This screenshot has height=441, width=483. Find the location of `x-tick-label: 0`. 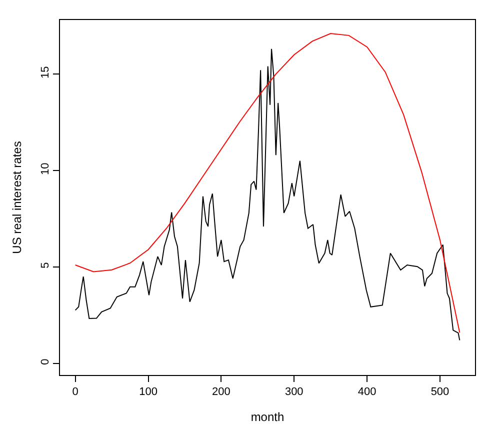

x-tick-label: 0 is located at coordinates (75, 392).